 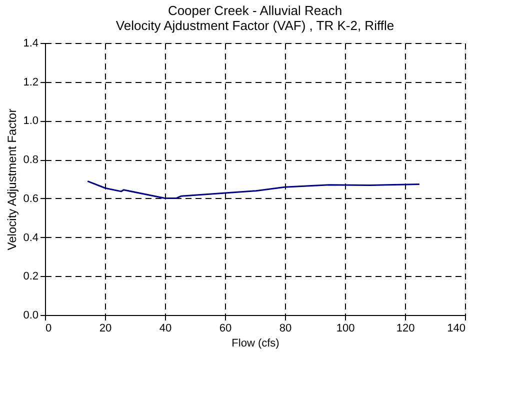 I want to click on x-tick-label: 0, so click(x=49, y=328).